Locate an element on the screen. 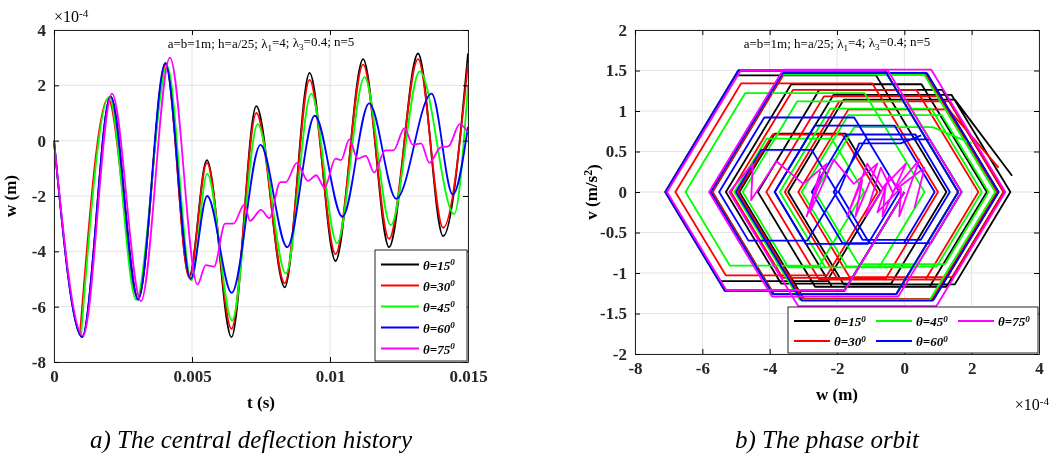 This screenshot has height=463, width=1051. text: b) The phase orbit is located at coordinates (827, 440).